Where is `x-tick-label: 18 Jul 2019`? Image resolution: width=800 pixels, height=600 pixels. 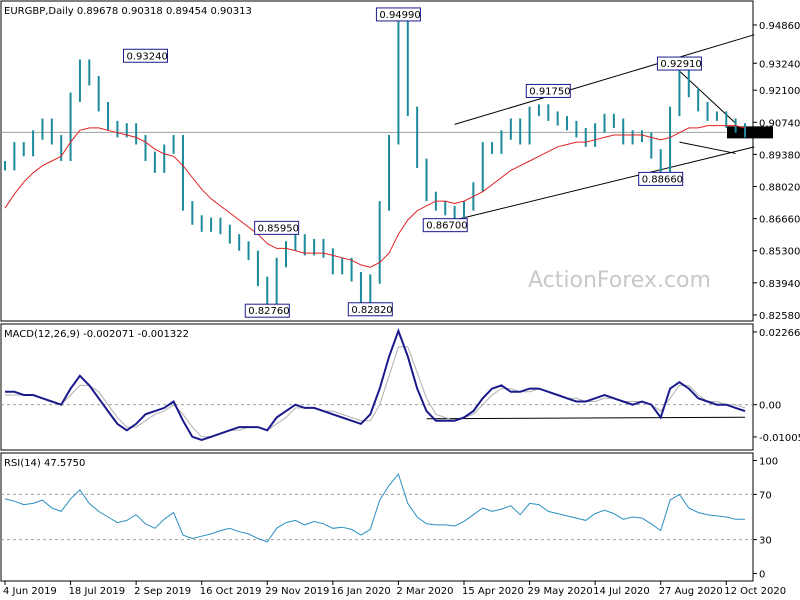
x-tick-label: 18 Jul 2019 is located at coordinates (97, 591).